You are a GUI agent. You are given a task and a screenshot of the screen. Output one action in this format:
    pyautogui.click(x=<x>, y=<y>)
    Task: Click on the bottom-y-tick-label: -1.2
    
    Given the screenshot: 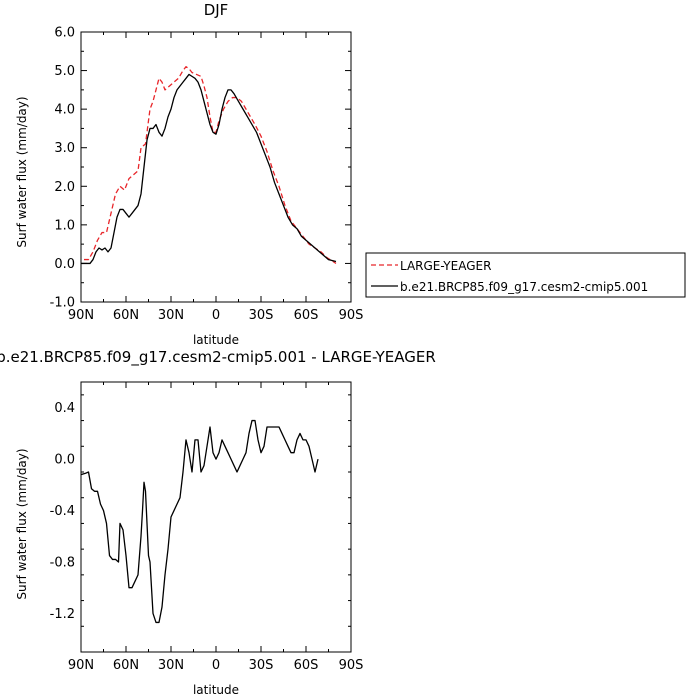 What is the action you would take?
    pyautogui.click(x=62, y=614)
    